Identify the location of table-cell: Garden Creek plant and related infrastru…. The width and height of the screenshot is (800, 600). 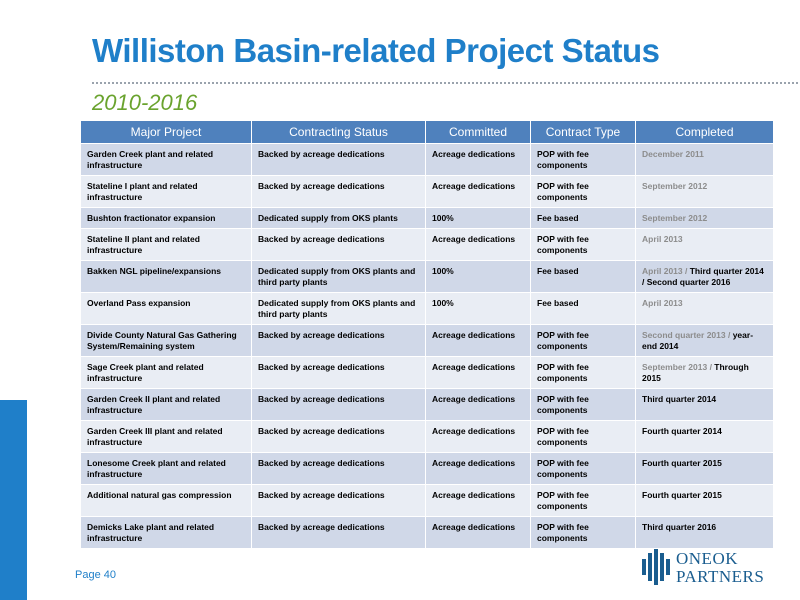
(166, 159).